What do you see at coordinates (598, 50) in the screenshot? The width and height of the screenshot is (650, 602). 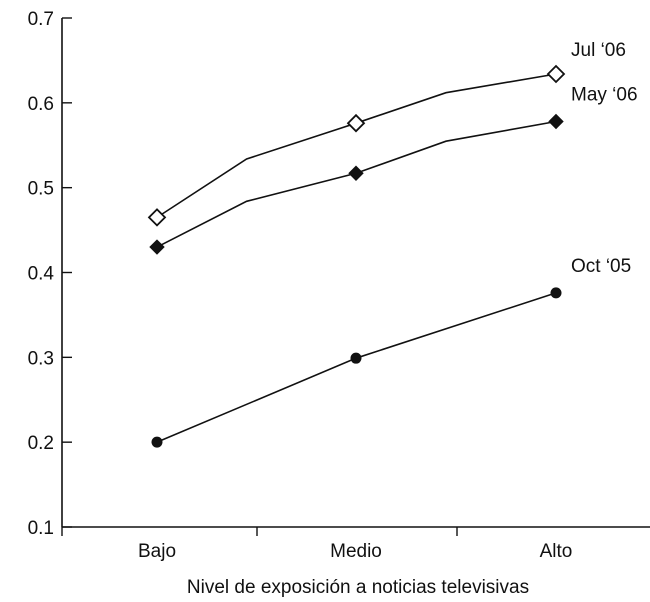 I see `series-label: Jul ‘06` at bounding box center [598, 50].